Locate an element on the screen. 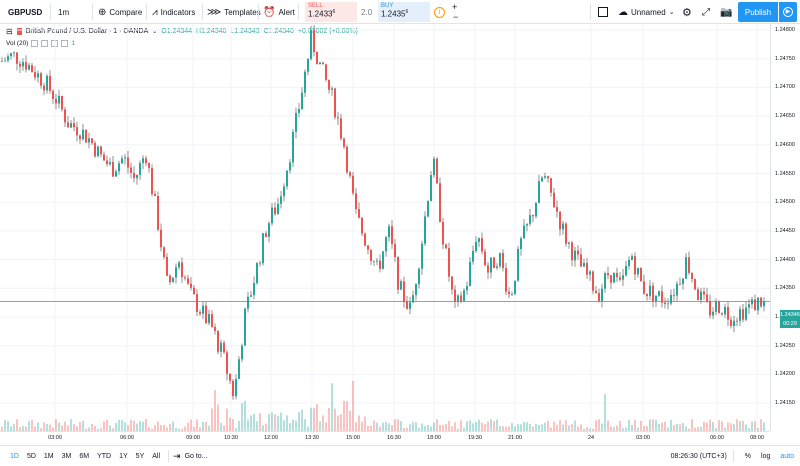  sell-button: SELL 1.24336 is located at coordinates (331, 12).